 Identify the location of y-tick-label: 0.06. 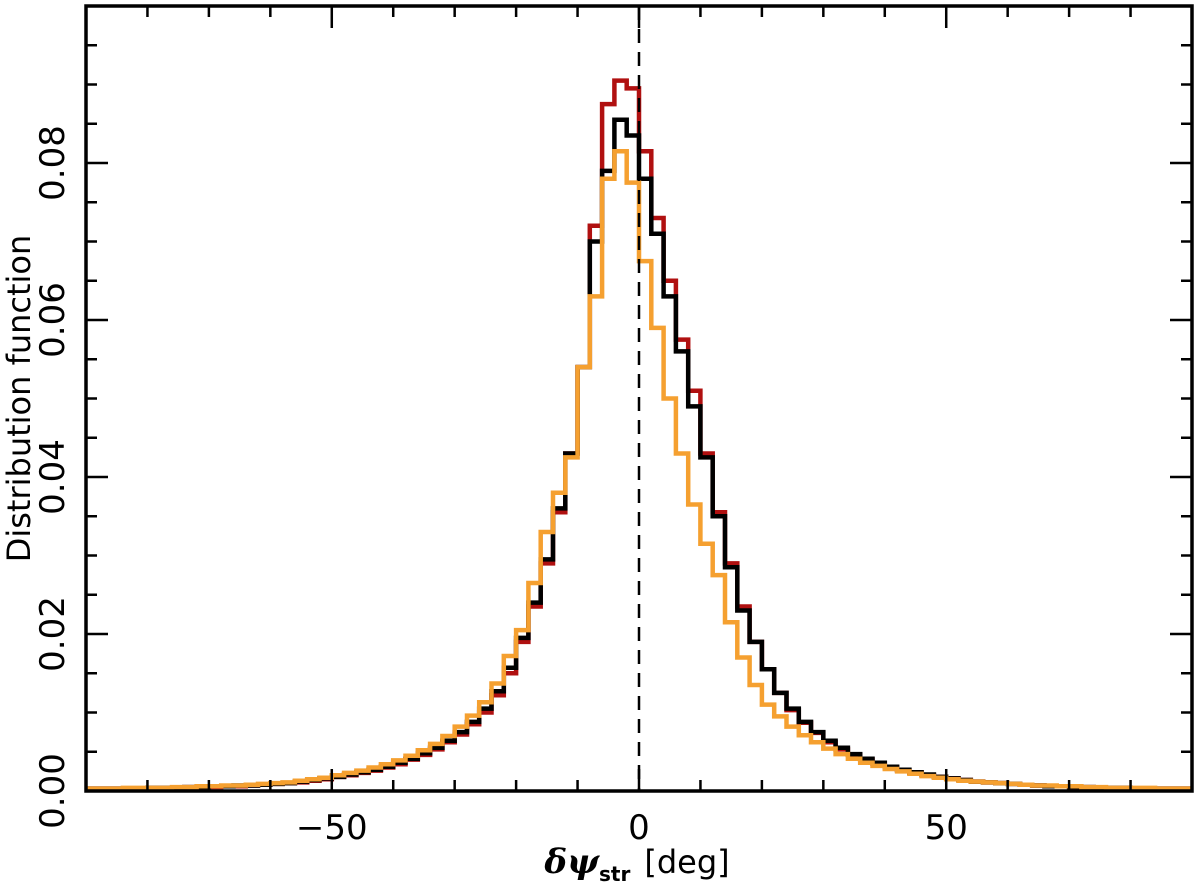
(53, 320).